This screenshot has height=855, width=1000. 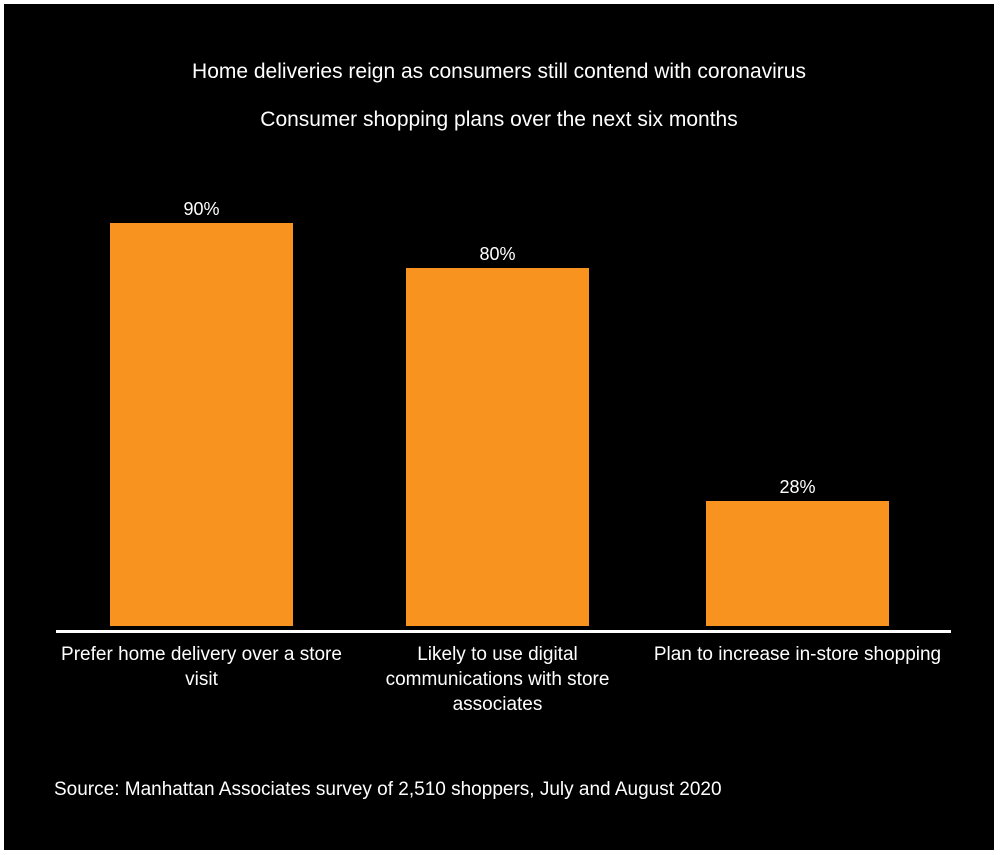 What do you see at coordinates (497, 254) in the screenshot?
I see `value-label-2: 80%` at bounding box center [497, 254].